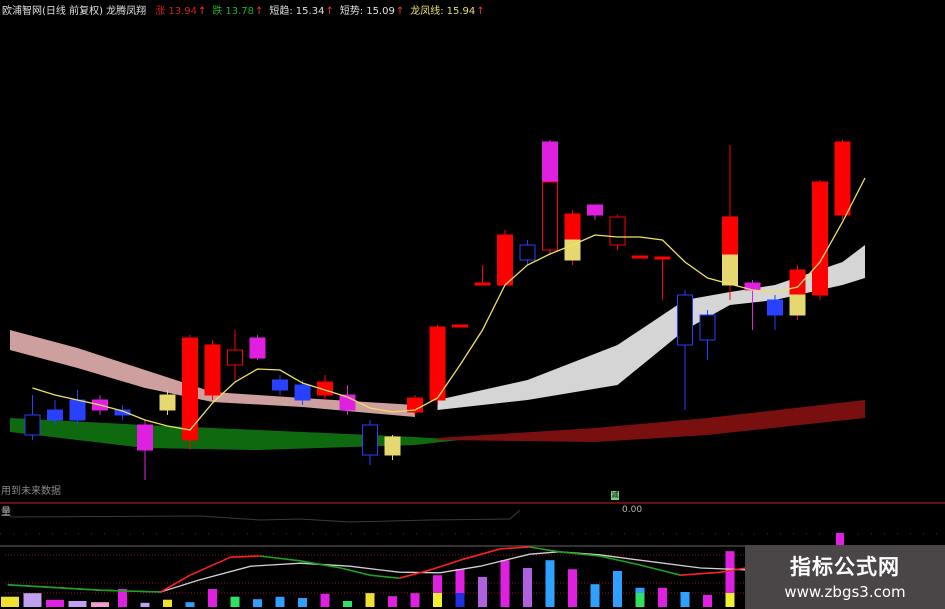 This screenshot has width=945, height=609. I want to click on header-indicator-value: 13.94, so click(182, 11).